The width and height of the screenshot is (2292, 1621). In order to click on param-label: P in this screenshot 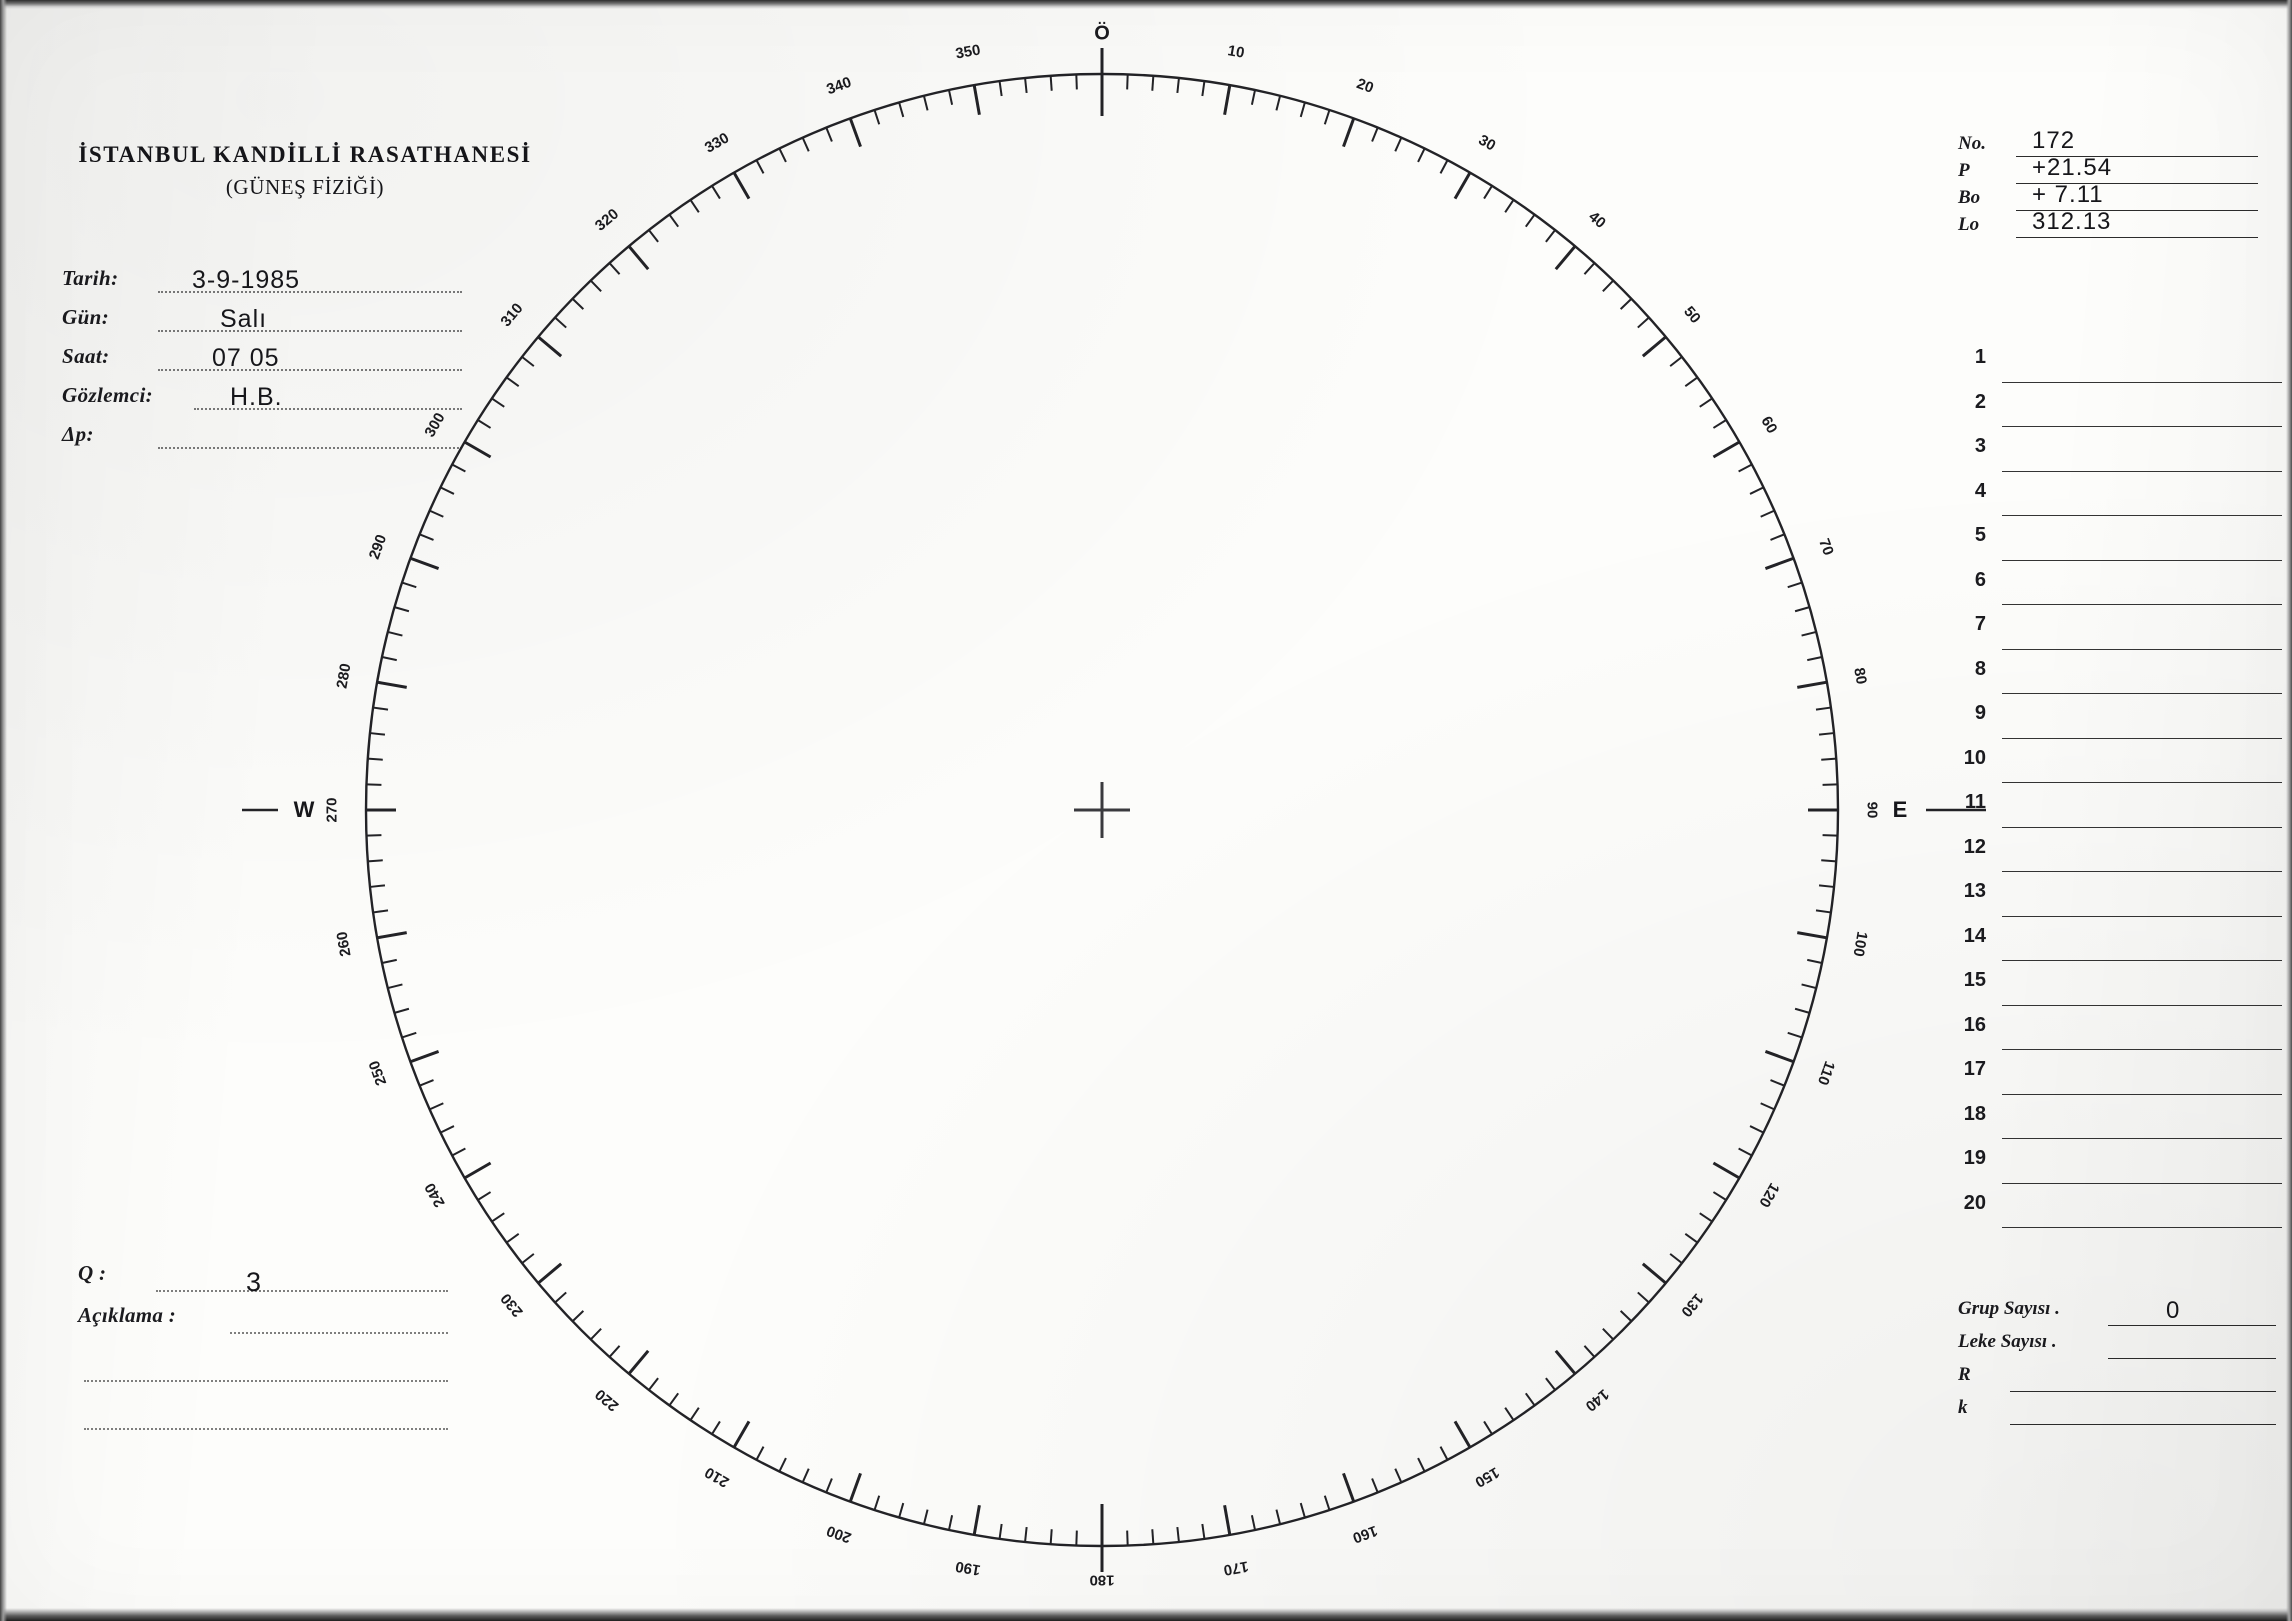, I will do `click(1964, 170)`.